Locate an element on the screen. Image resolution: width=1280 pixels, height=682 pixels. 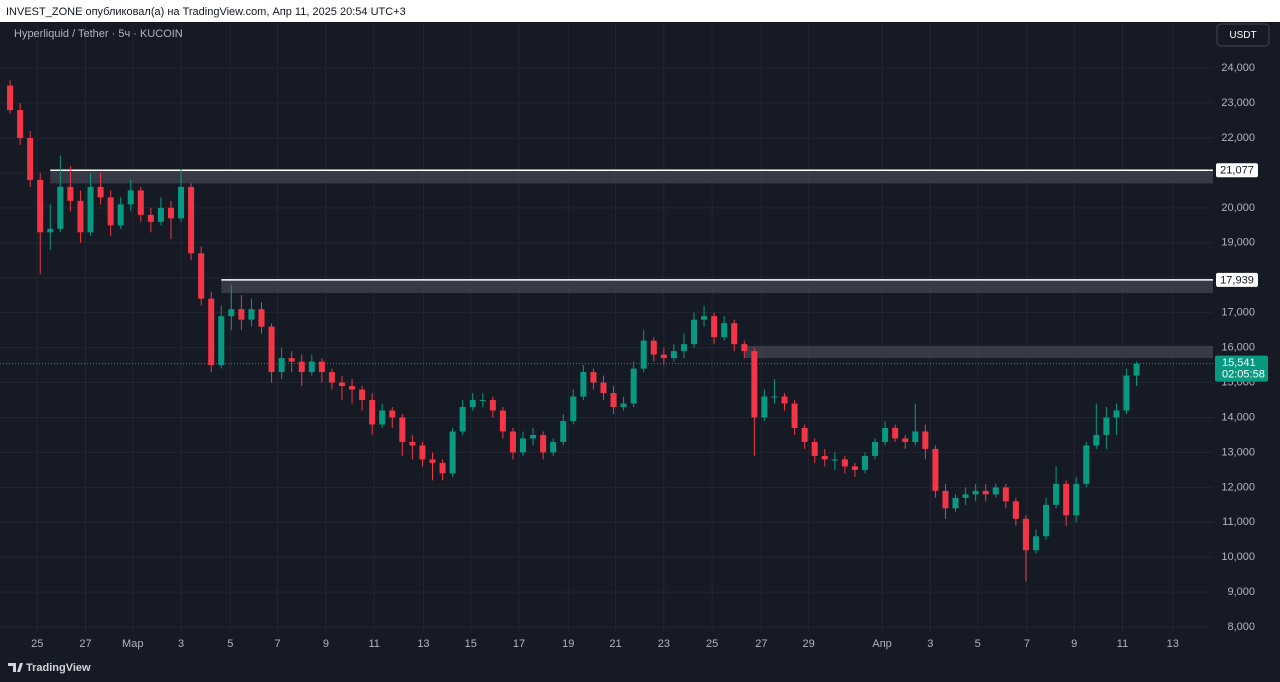
y-tick-label: 19,000 is located at coordinates (1238, 243).